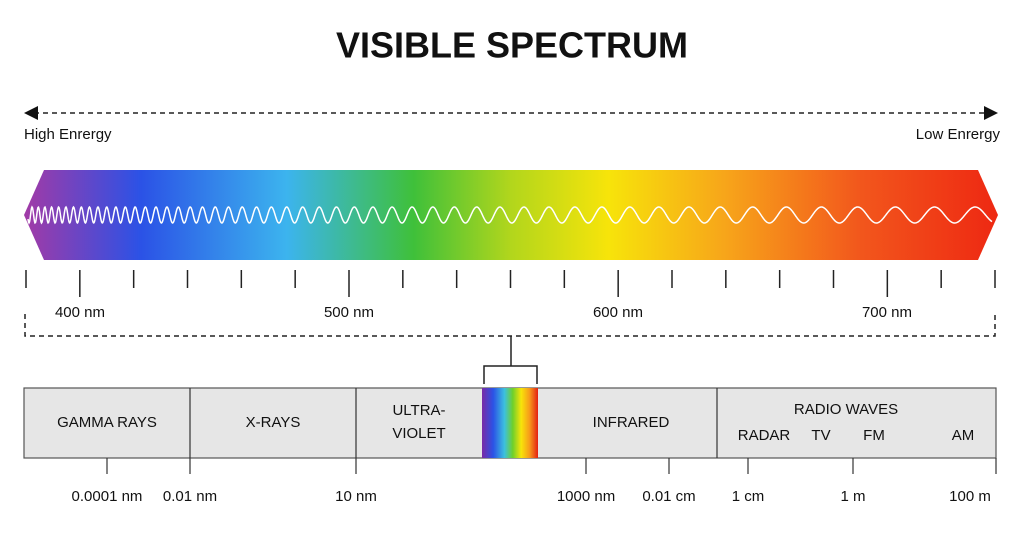  I want to click on scale-label: 0.01 cm, so click(668, 496).